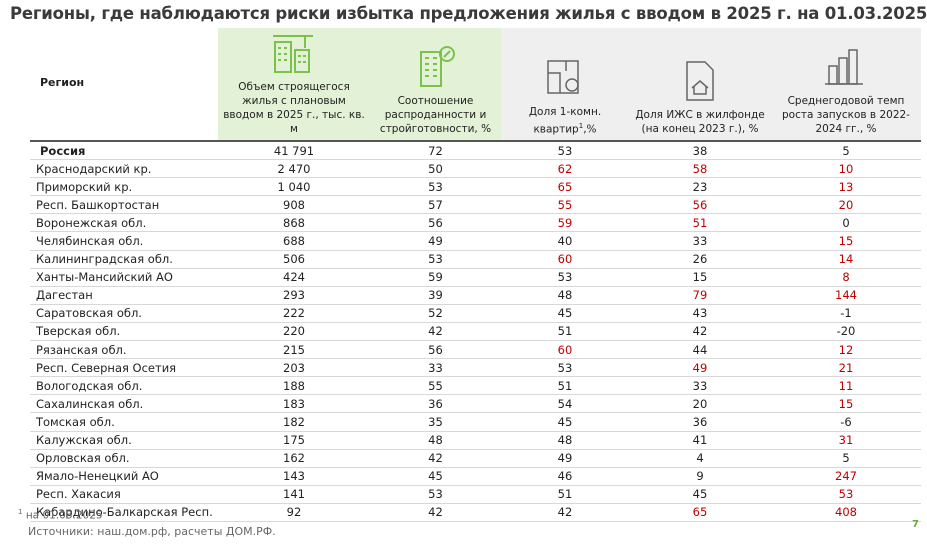 The width and height of the screenshot is (927, 544). What do you see at coordinates (700, 422) in the screenshot?
I see `value-cell: 36` at bounding box center [700, 422].